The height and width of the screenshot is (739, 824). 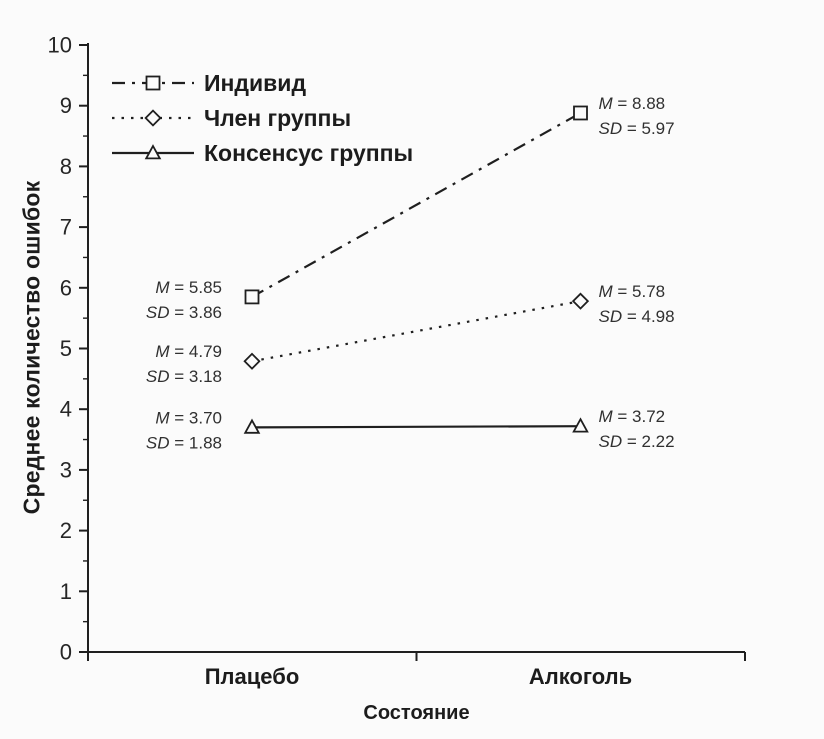 I want to click on y-tick-label: 1, so click(x=66, y=591).